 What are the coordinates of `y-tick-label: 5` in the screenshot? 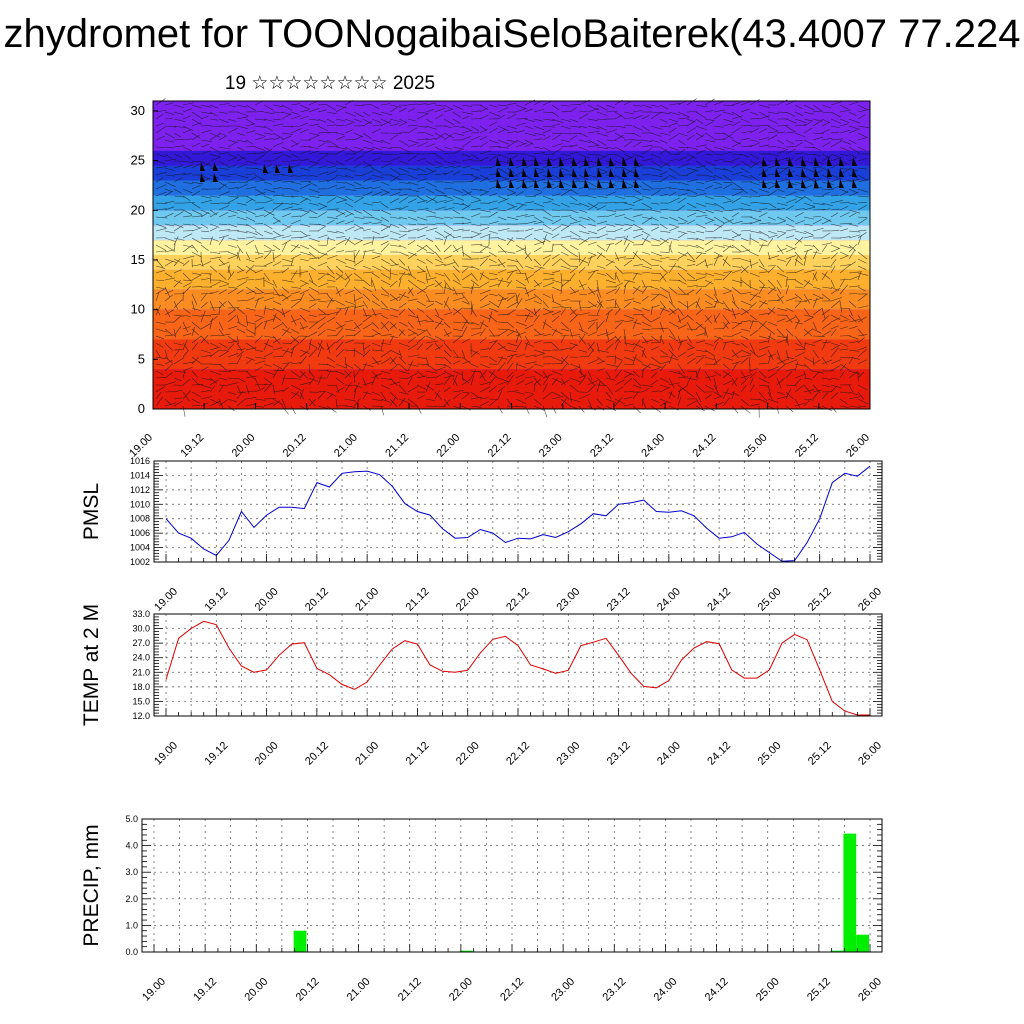 It's located at (141, 358).